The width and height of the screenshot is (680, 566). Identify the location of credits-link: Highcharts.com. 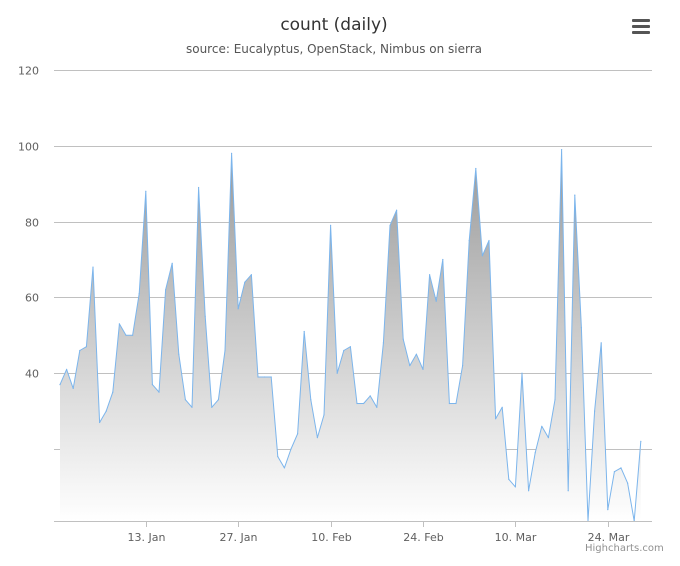
(624, 548).